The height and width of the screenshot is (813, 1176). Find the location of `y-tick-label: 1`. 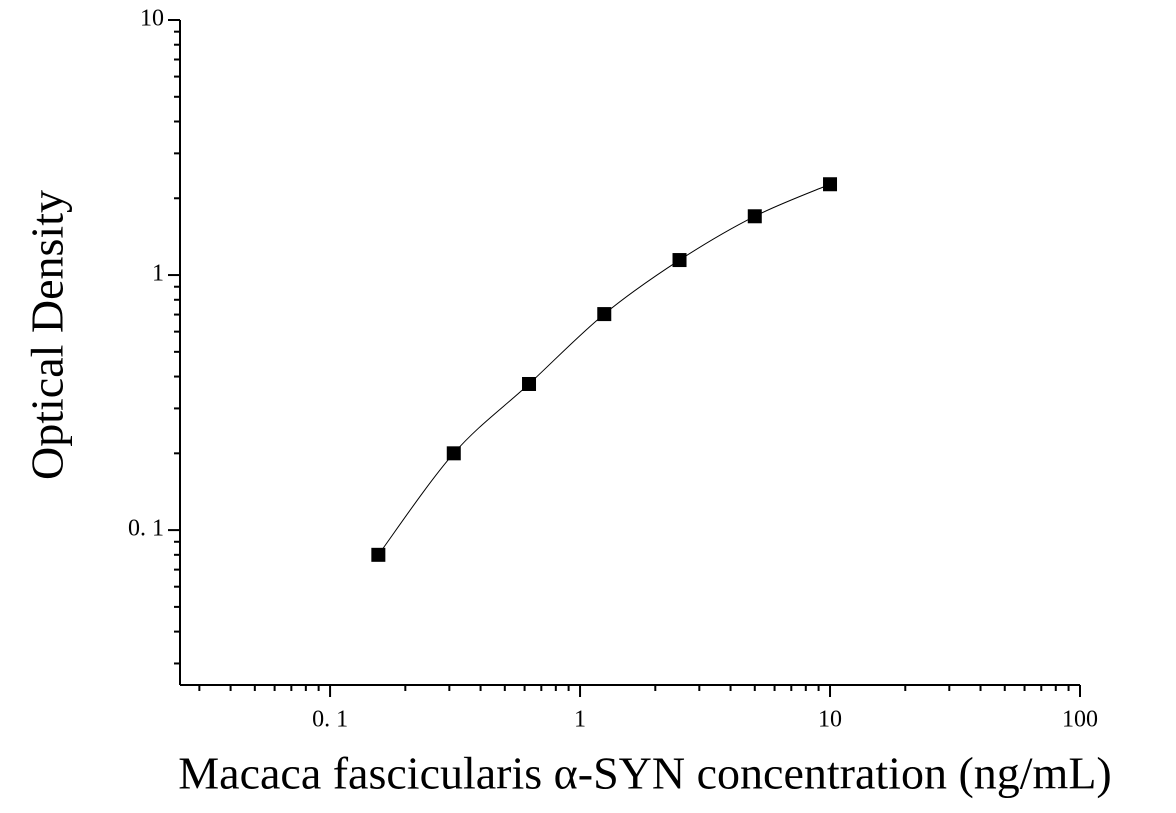

y-tick-label: 1 is located at coordinates (158, 274).